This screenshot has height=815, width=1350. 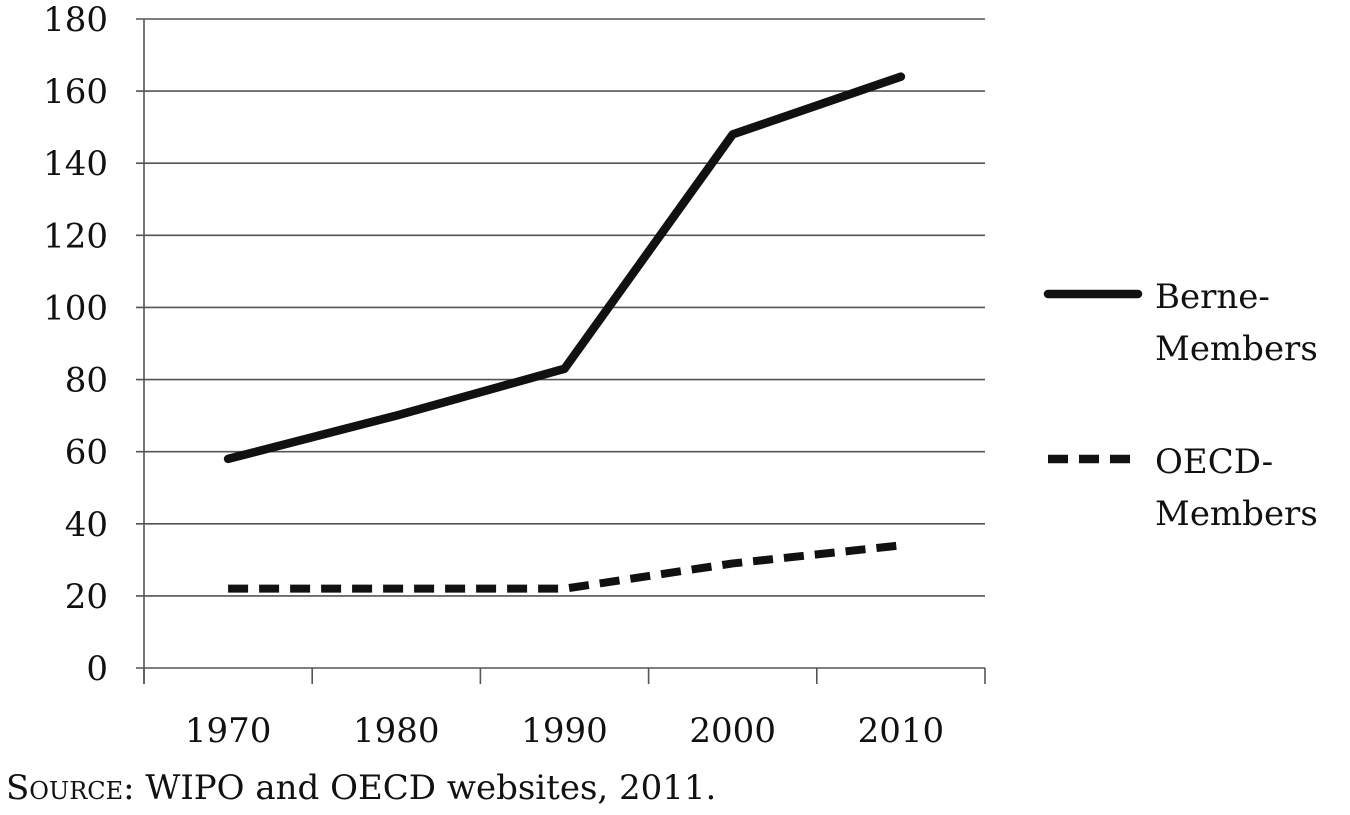 I want to click on x-tick-label-1980: 1980, so click(x=396, y=731).